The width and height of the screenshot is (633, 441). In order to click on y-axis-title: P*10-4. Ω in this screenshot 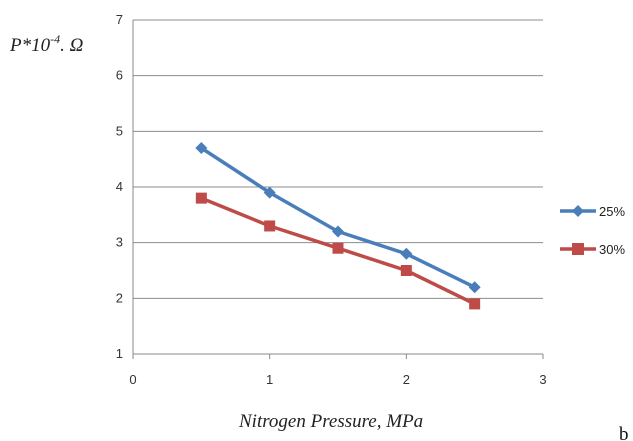, I will do `click(46, 44)`.